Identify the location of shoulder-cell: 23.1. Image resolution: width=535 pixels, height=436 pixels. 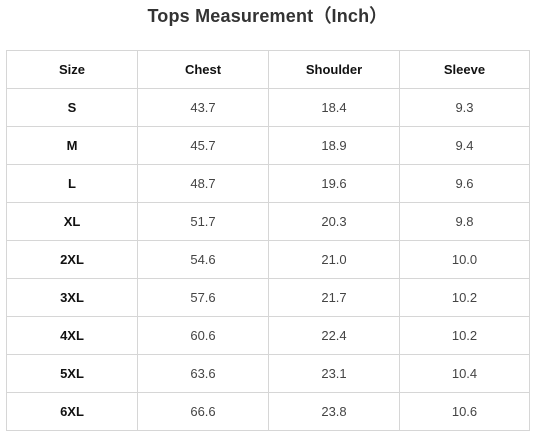
(334, 373).